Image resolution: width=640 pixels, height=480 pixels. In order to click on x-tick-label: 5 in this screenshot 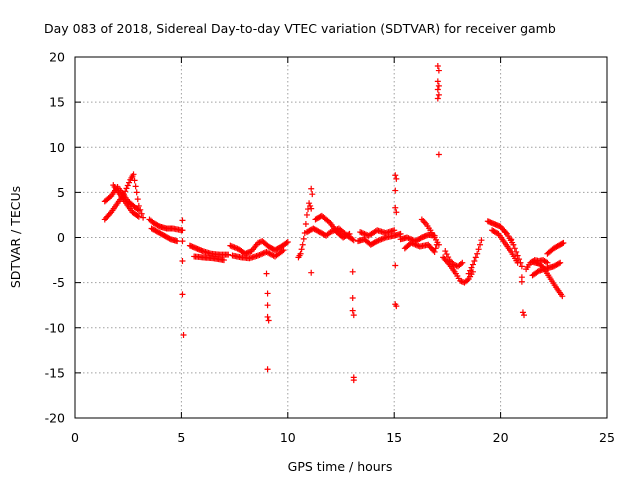, I will do `click(181, 437)`.